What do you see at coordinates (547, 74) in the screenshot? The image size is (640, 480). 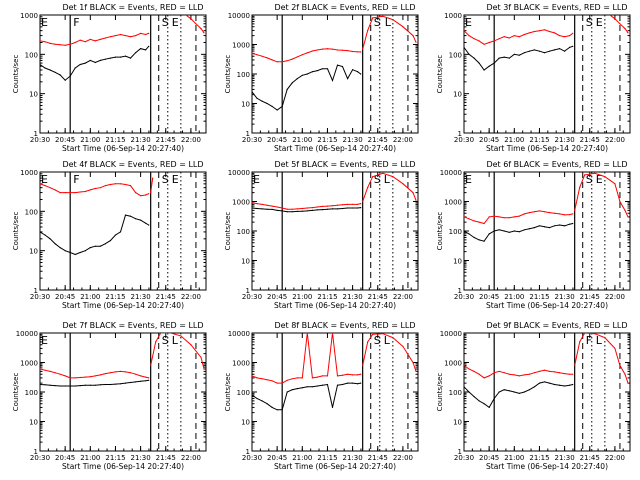 I see `plot-frame` at bounding box center [547, 74].